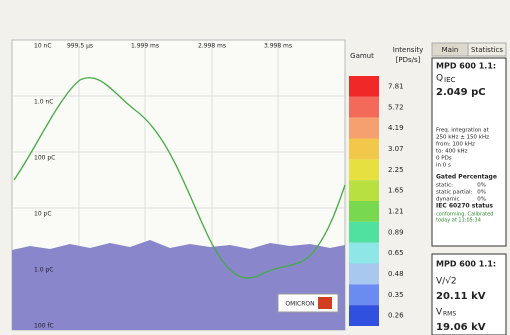  Describe the element at coordinates (461, 92) in the screenshot. I see `value: 2.049 pC` at that location.